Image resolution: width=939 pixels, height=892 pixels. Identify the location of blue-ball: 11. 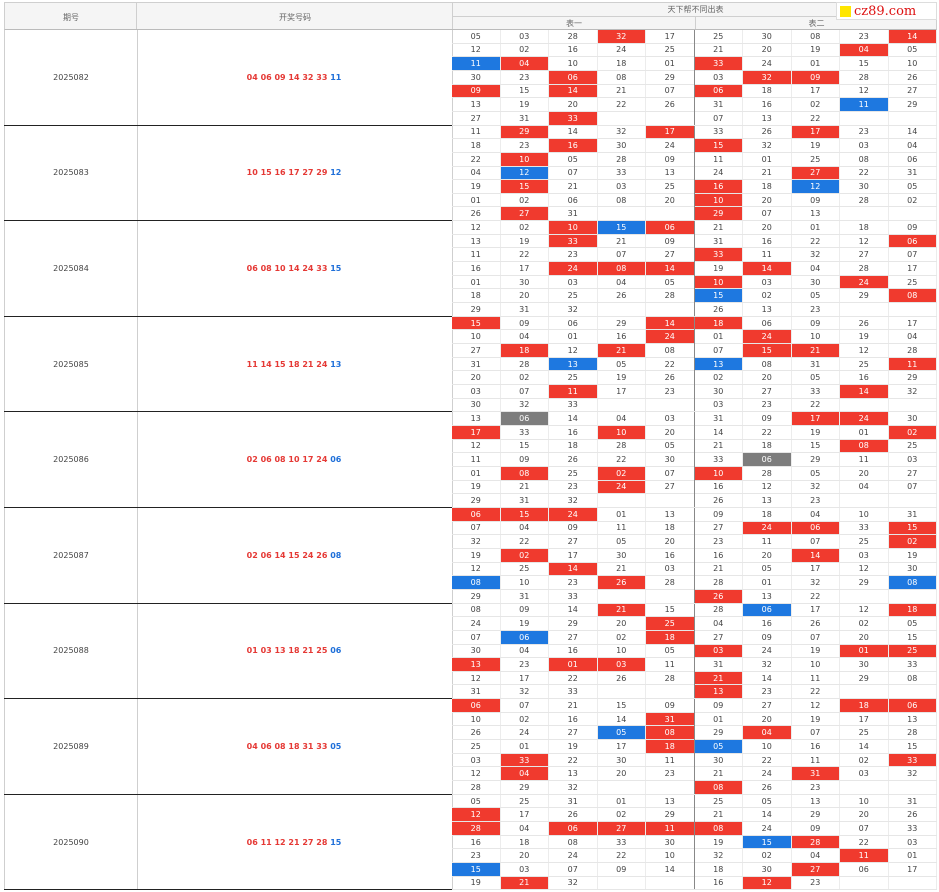
(336, 77).